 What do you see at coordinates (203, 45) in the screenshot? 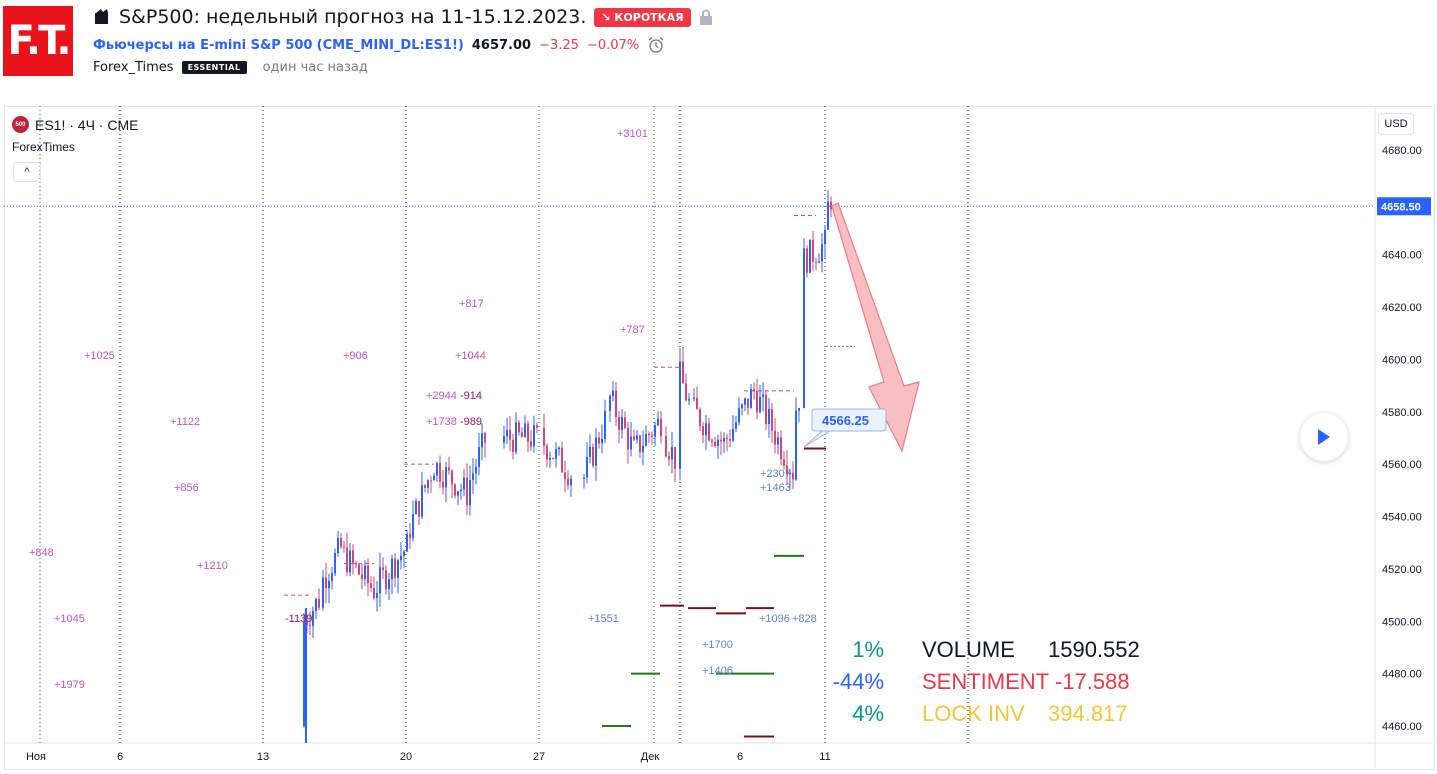
I see `symbol-name: Фьючерсы на E-mini S&P 500` at bounding box center [203, 45].